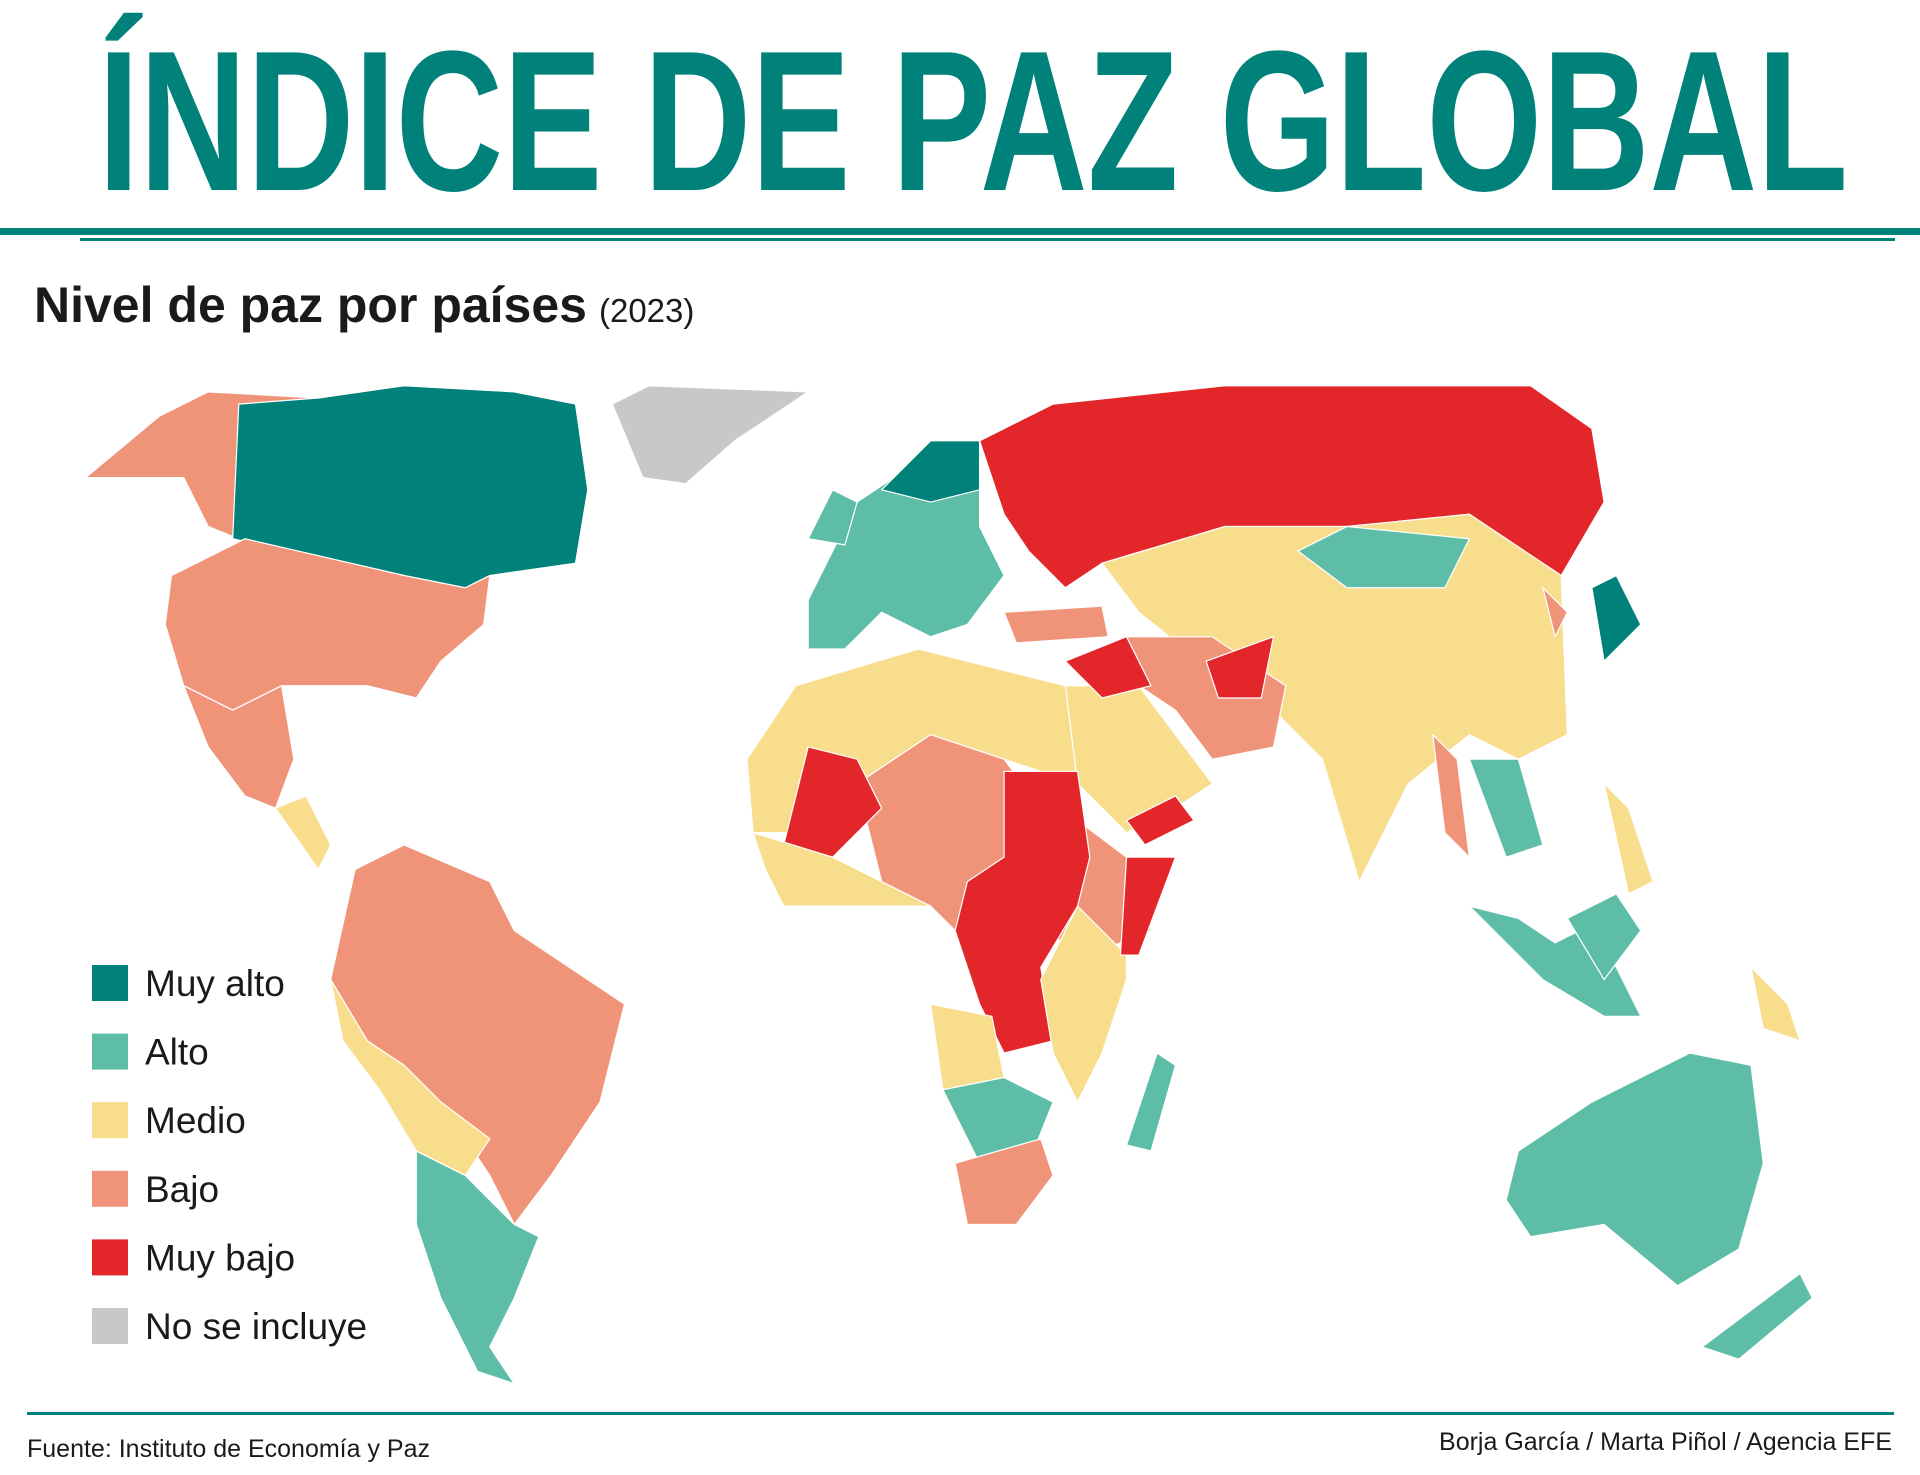 This screenshot has width=1920, height=1475. Describe the element at coordinates (973, 121) in the screenshot. I see `title: ÍNDICE DE PAZ GLOBAL` at that location.